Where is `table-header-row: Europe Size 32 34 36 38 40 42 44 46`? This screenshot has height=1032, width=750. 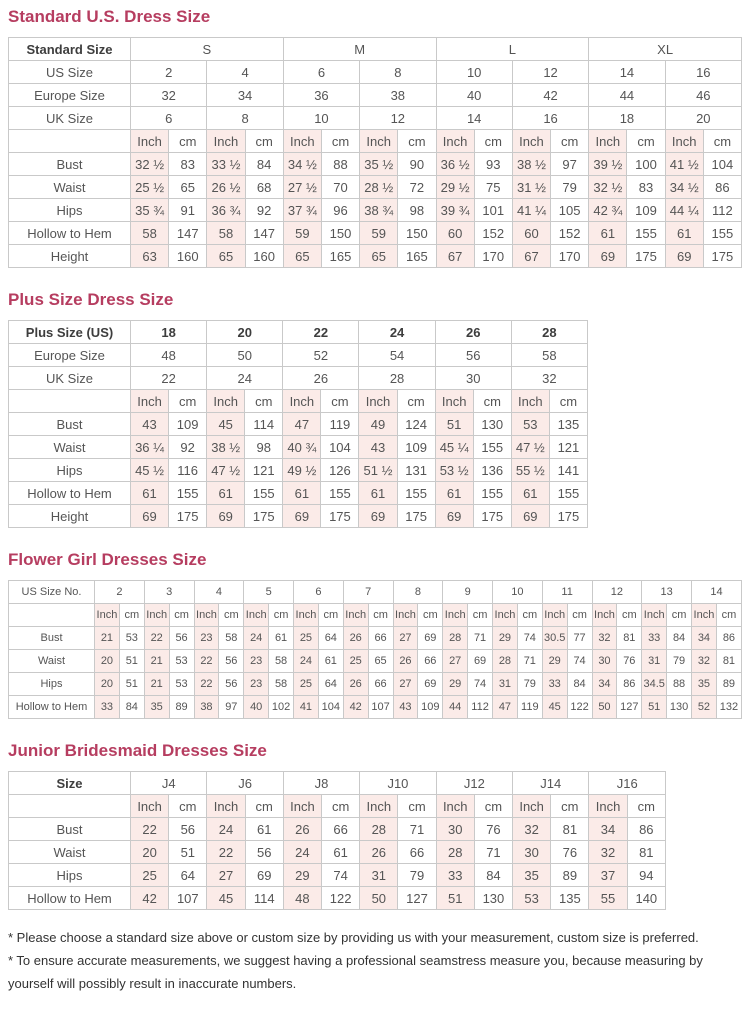
table-header-row: Europe Size 32 34 36 38 40 42 44 46 is located at coordinates (375, 95).